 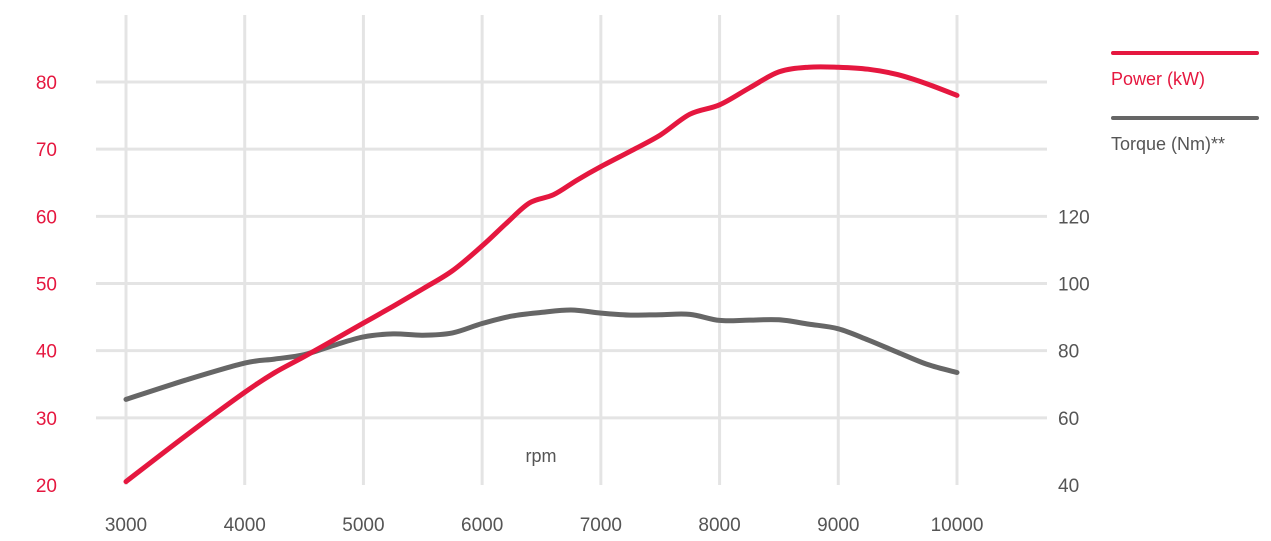 What do you see at coordinates (245, 525) in the screenshot?
I see `x-tick-label: 4000` at bounding box center [245, 525].